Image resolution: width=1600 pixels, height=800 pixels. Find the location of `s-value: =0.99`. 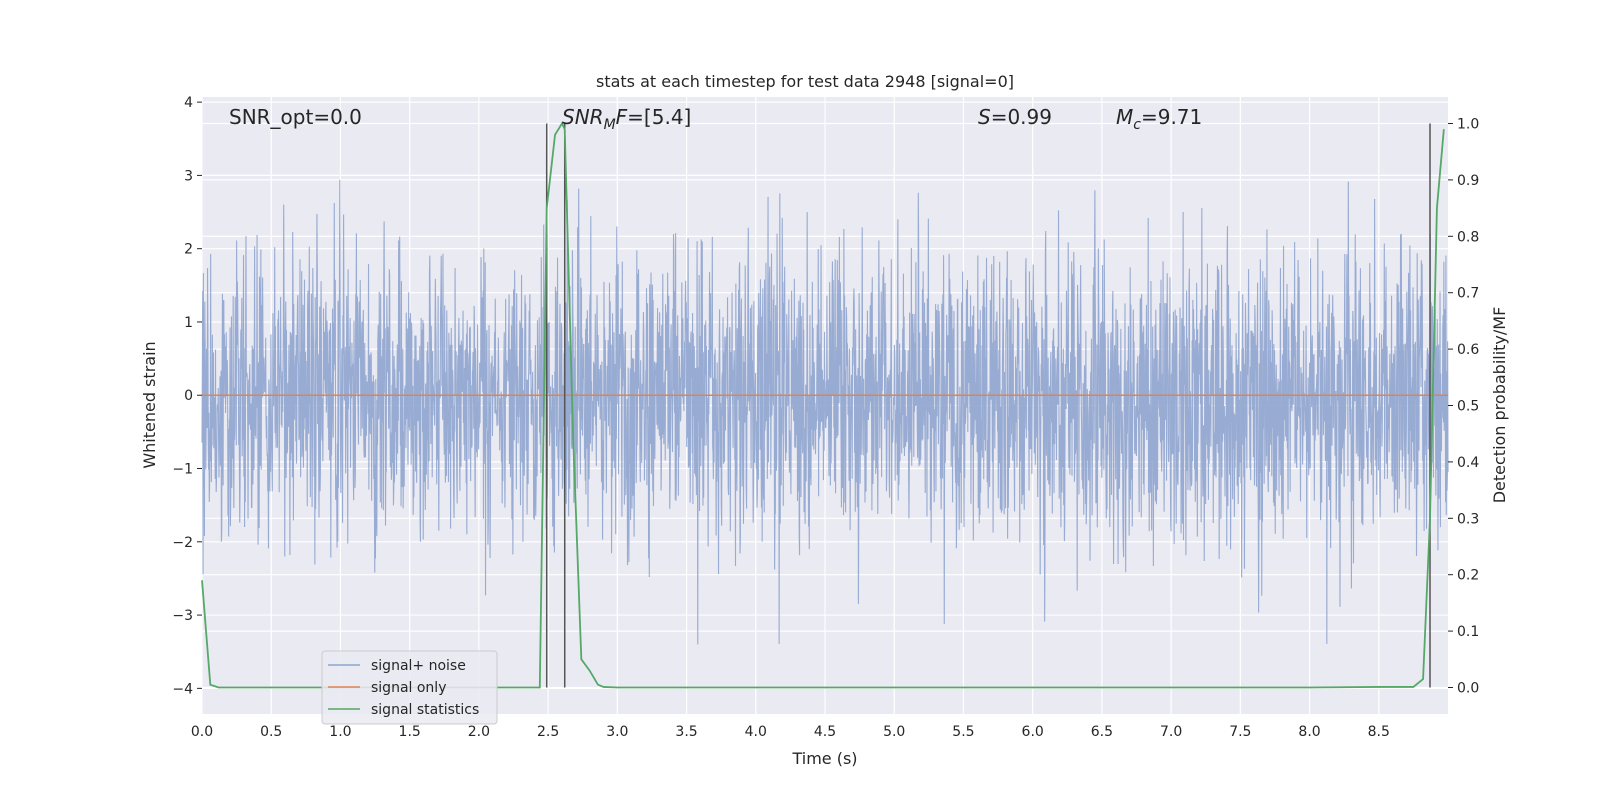

s-value: =0.99 is located at coordinates (1021, 117).